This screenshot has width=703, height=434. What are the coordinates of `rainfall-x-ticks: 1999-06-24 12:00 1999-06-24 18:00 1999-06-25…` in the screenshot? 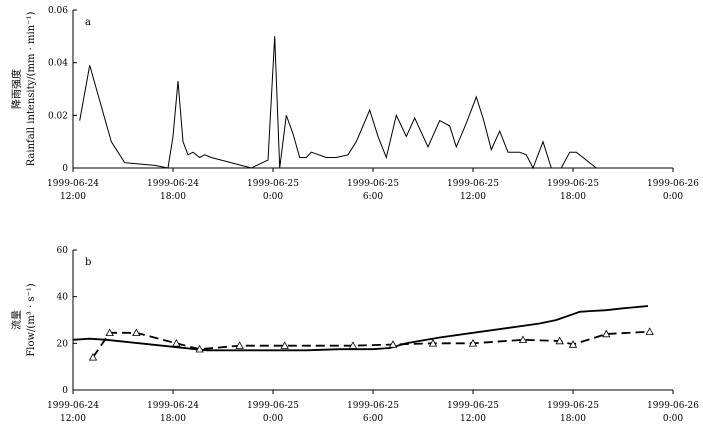 It's located at (373, 185).